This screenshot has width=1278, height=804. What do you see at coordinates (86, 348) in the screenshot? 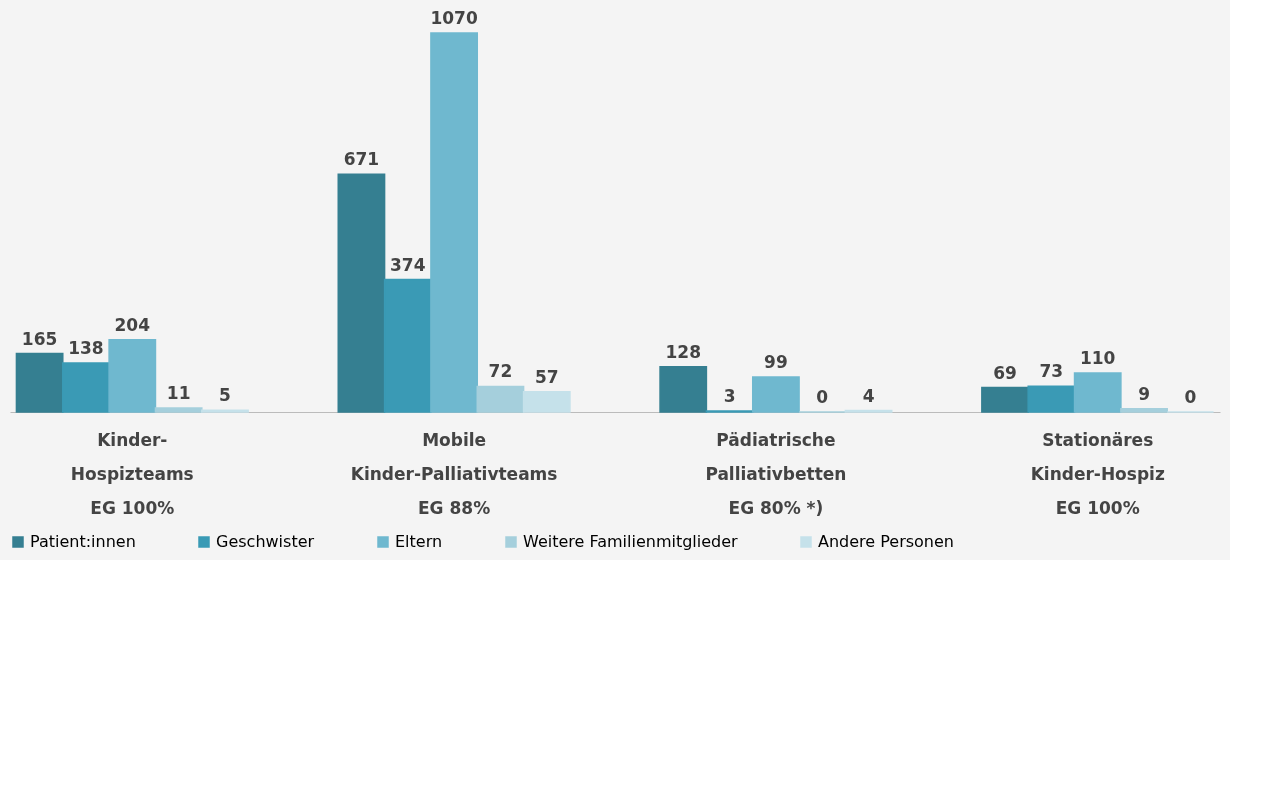
I see `data-label: 138` at bounding box center [86, 348].